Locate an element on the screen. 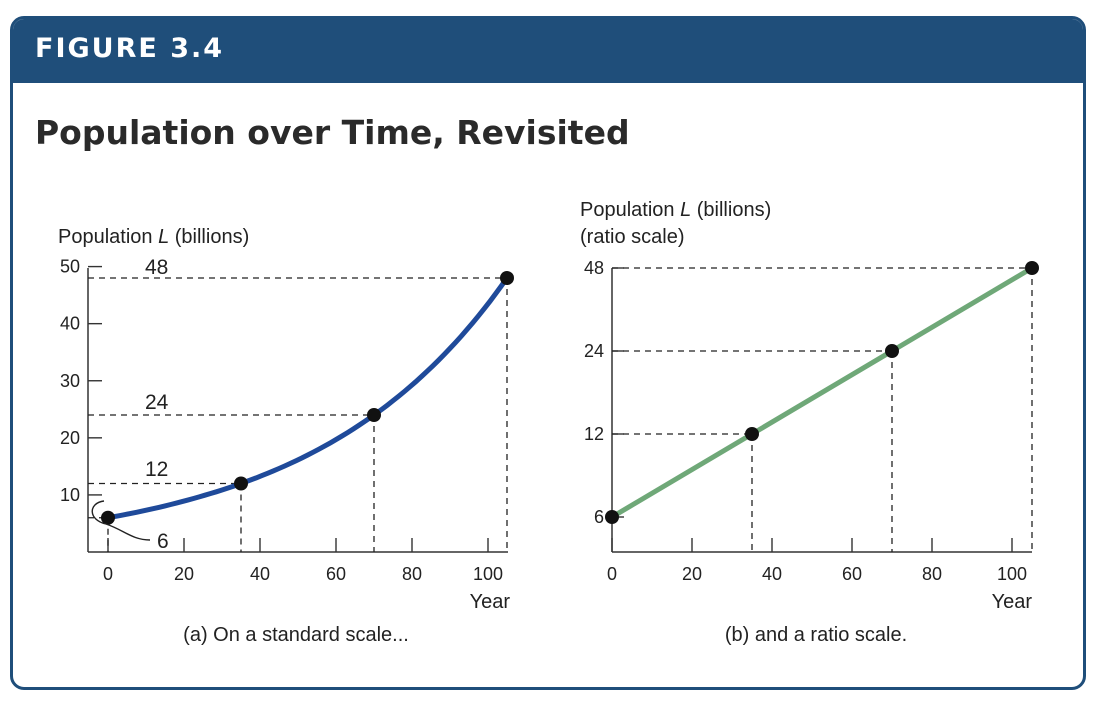  chart-b-y-ticks: 6 12 24 48 is located at coordinates (604, 392).